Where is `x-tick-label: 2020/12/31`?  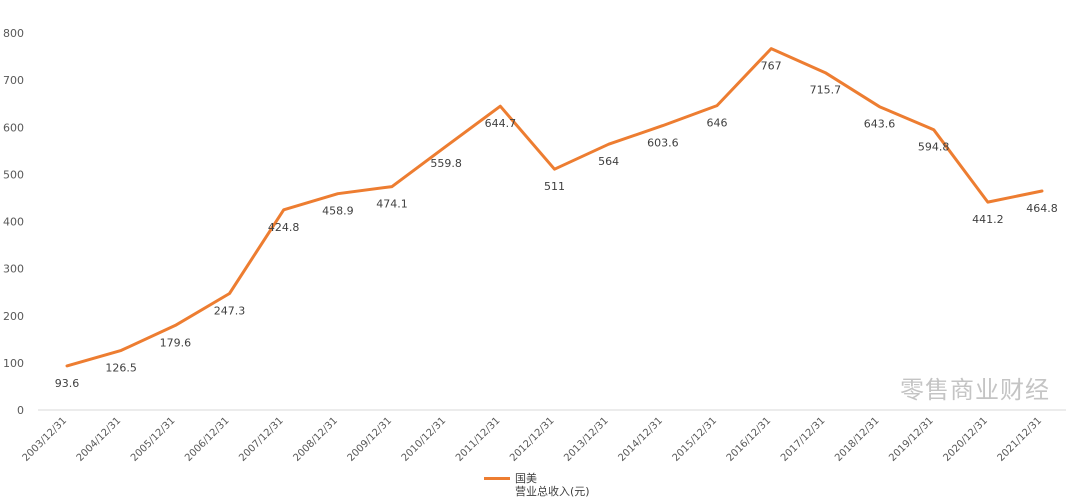 x-tick-label: 2020/12/31 is located at coordinates (965, 439).